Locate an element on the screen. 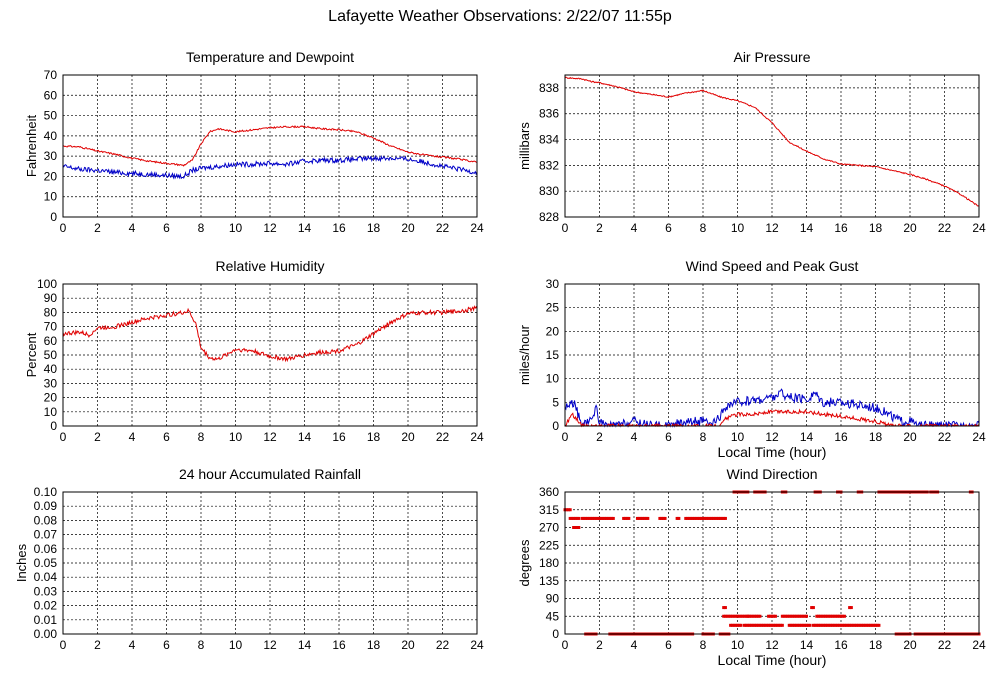 The image size is (1000, 680). y-tick-label: 80 is located at coordinates (51, 312).